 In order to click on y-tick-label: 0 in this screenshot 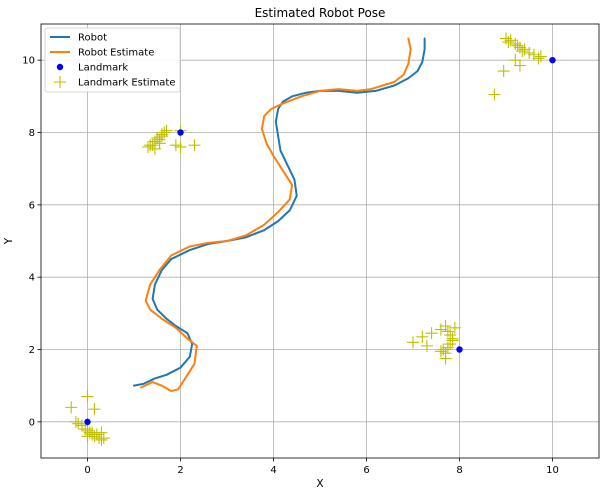, I will do `click(32, 422)`.